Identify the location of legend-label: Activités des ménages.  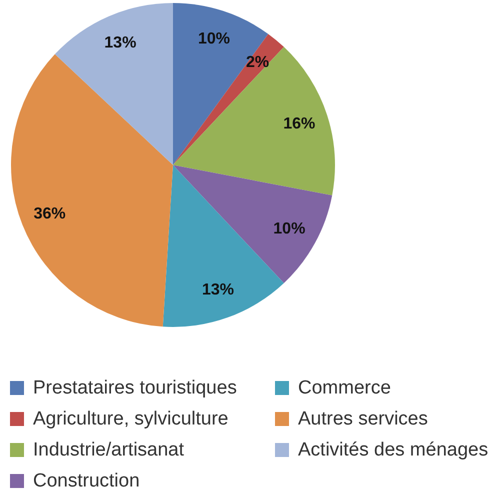
(393, 450).